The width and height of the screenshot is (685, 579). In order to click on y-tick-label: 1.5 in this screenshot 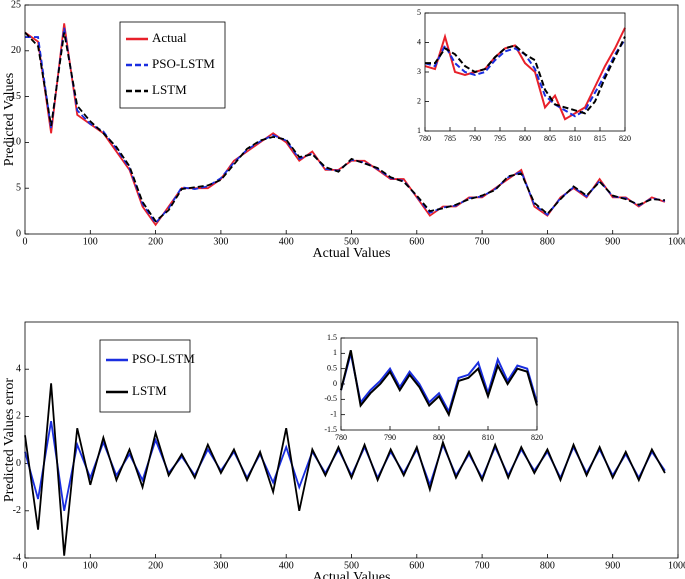, I will do `click(332, 337)`.